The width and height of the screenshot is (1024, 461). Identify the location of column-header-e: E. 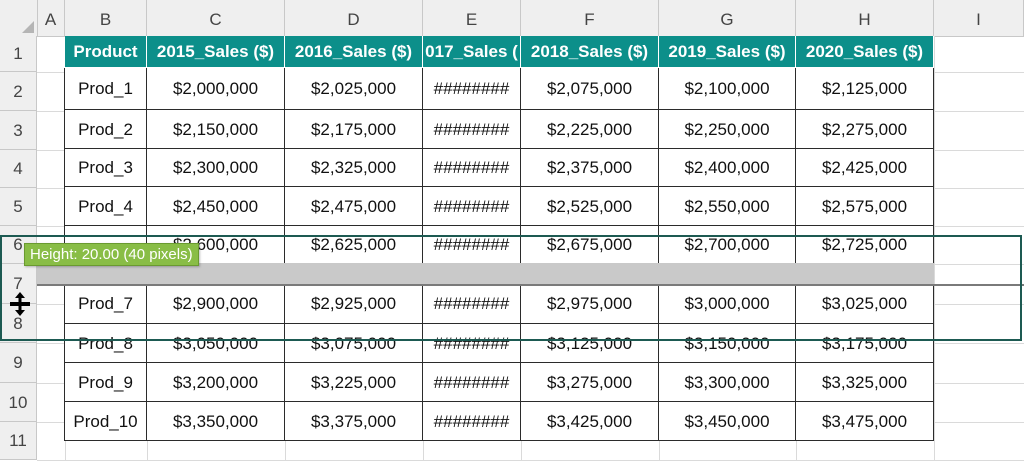
(472, 18).